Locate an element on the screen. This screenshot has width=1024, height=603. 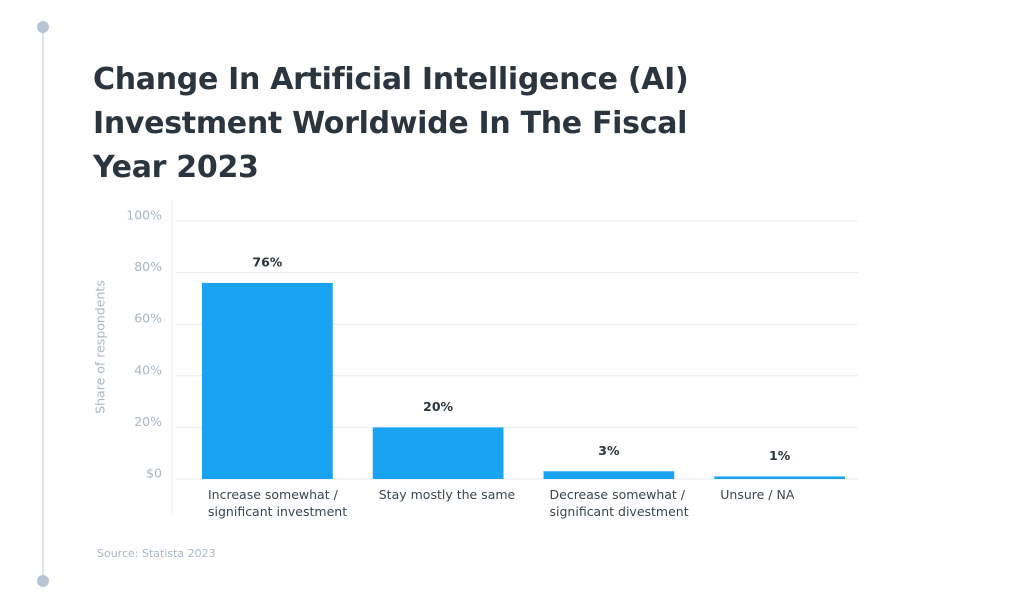
x-tick-label: Unsure / NA is located at coordinates (757, 494).